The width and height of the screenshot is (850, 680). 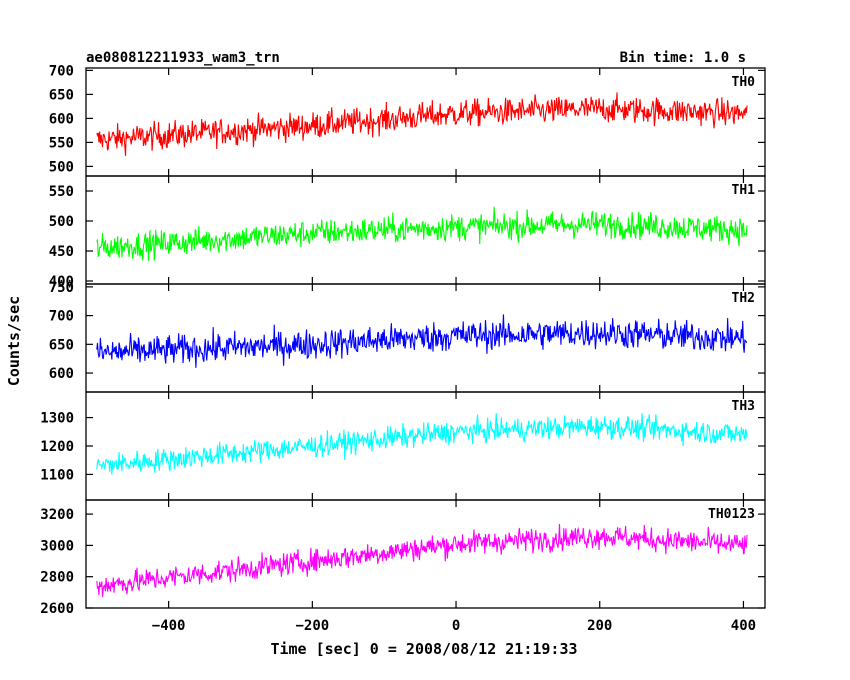 What do you see at coordinates (61, 252) in the screenshot?
I see `y-tick-label: 450` at bounding box center [61, 252].